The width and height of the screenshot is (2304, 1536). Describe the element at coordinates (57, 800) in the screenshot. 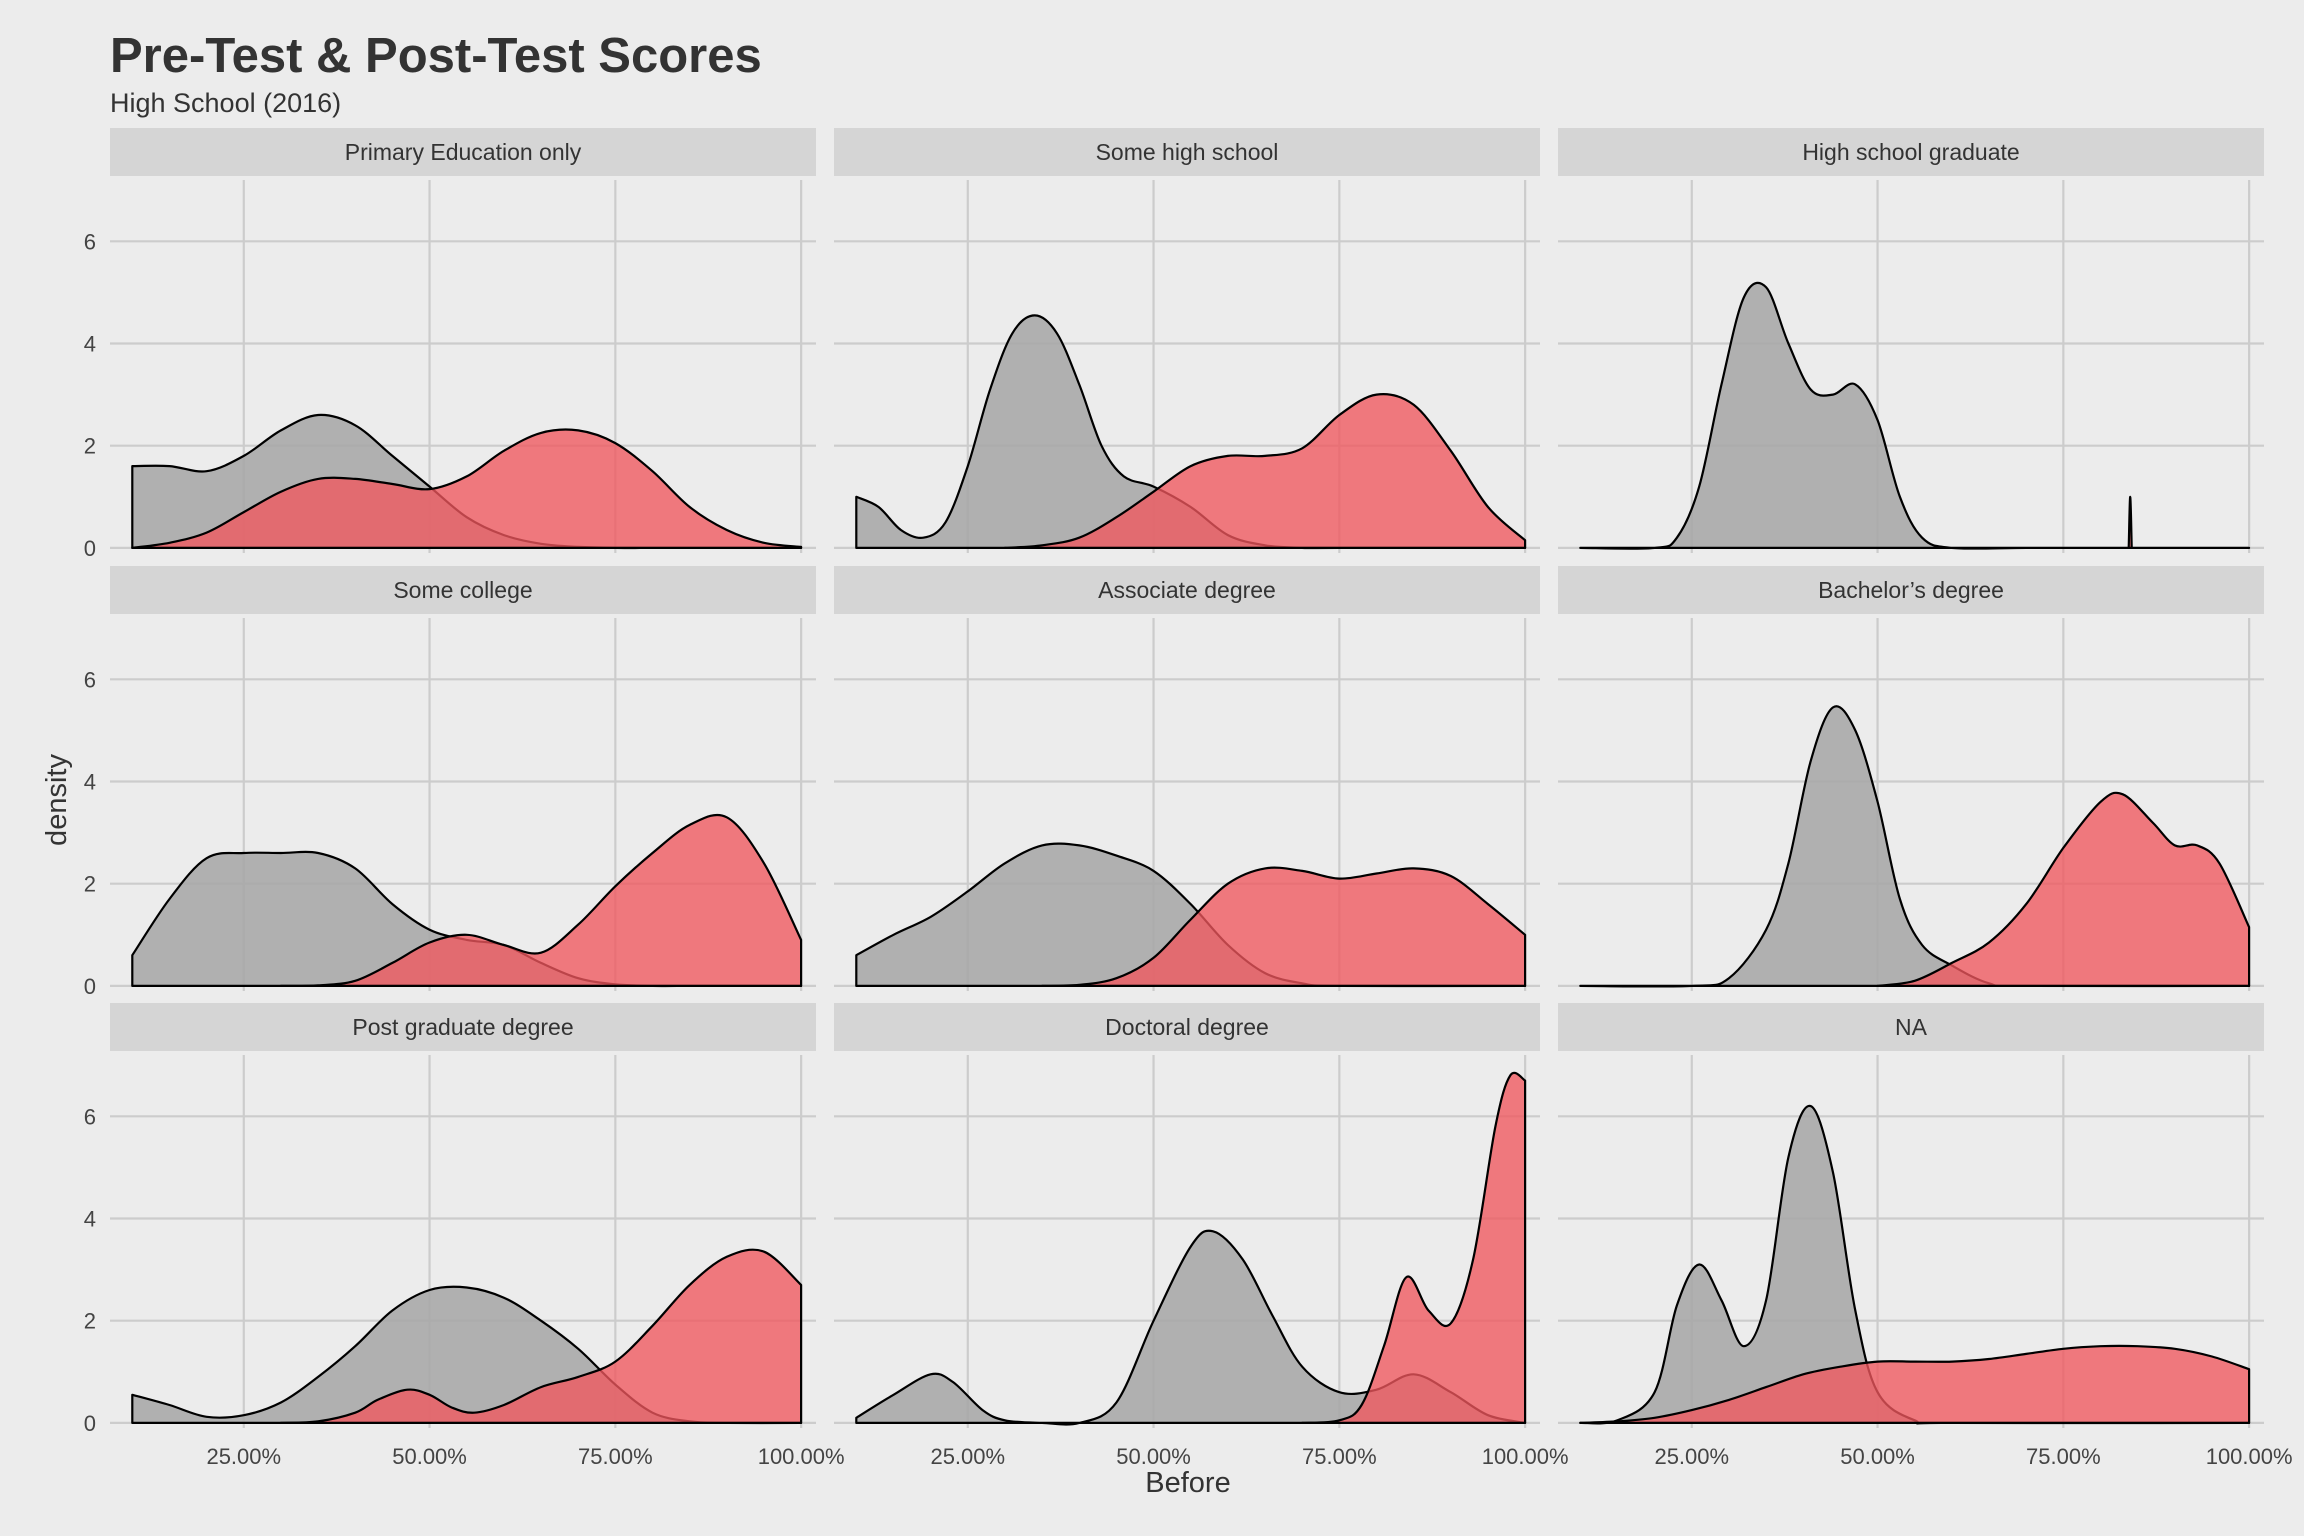

I see `y-axis-title: density` at that location.